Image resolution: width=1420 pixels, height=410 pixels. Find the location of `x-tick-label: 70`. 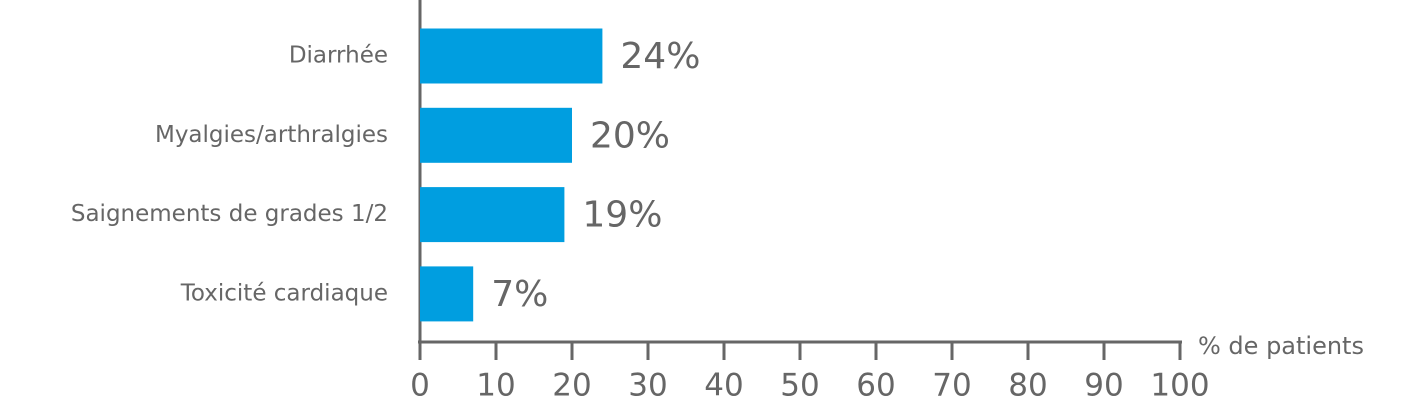

x-tick-label: 70 is located at coordinates (951, 386).